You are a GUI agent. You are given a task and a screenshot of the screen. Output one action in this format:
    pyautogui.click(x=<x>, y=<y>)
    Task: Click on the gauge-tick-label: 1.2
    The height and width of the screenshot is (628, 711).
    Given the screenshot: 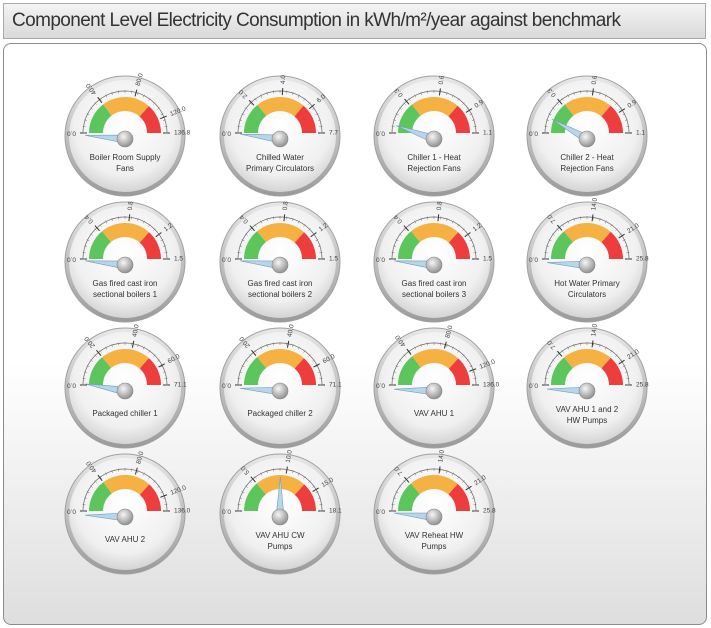 What is the action you would take?
    pyautogui.click(x=169, y=227)
    